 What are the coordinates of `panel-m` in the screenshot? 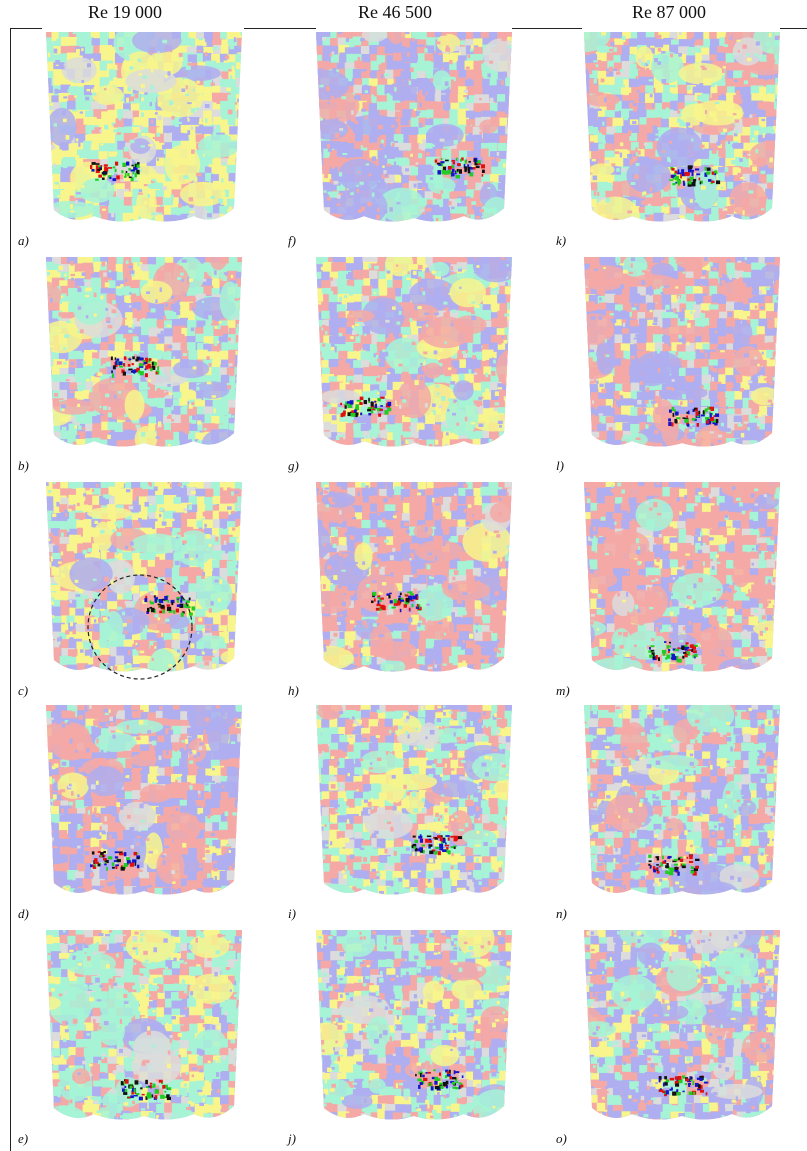 It's located at (682, 580).